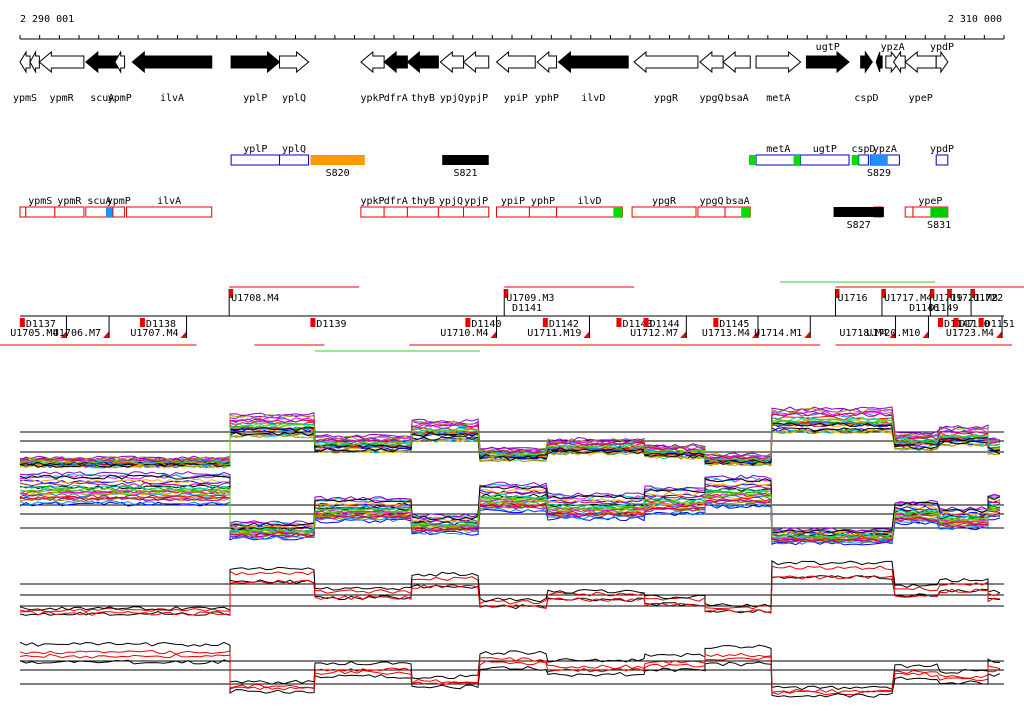  I want to click on operon-box-dfrA, so click(395, 212).